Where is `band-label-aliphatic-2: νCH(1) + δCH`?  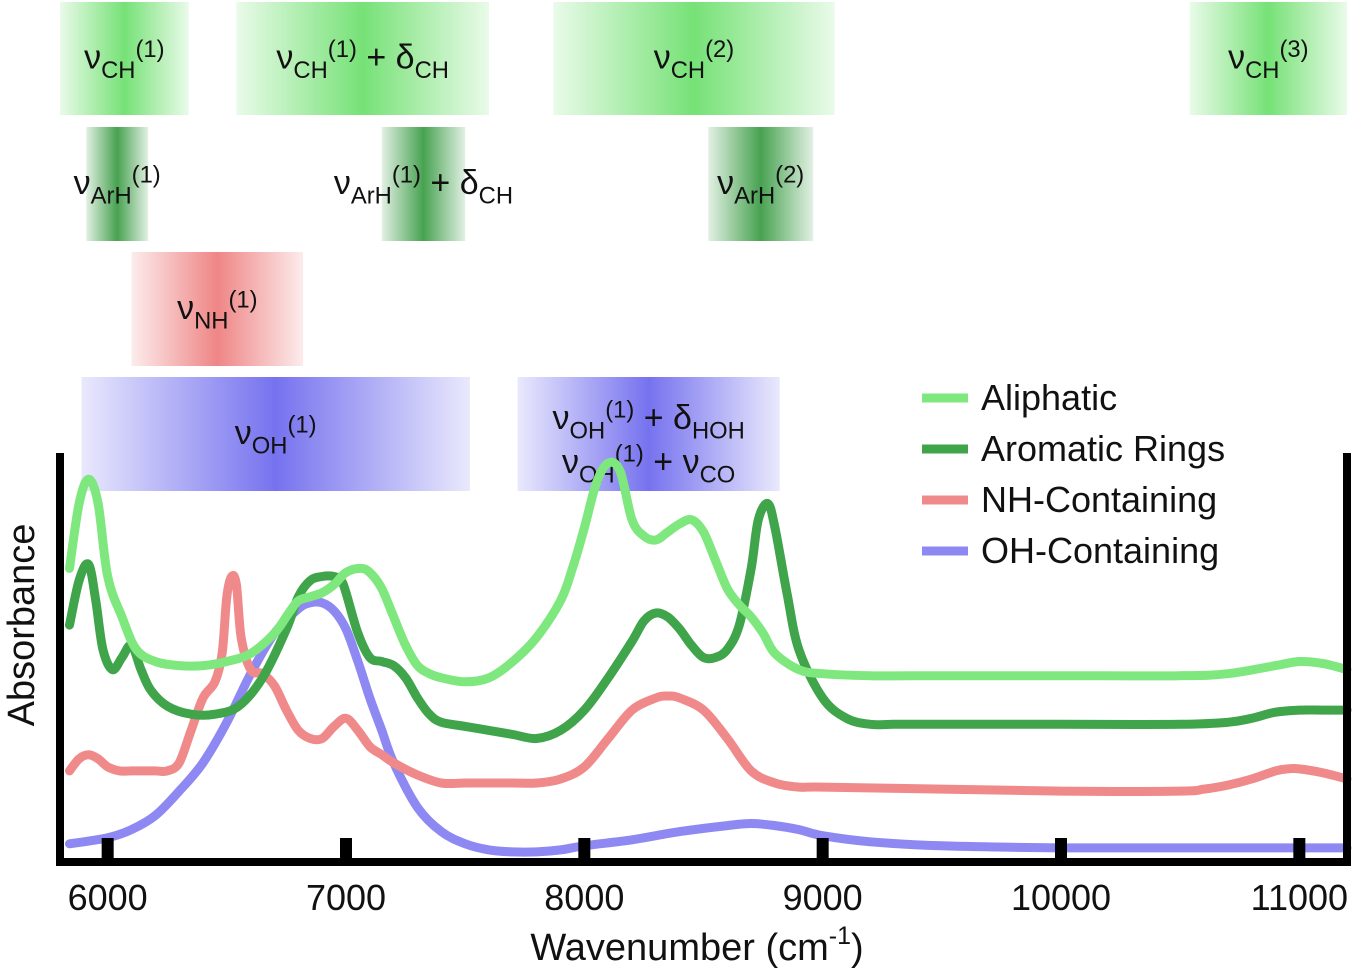 band-label-aliphatic-2: νCH(1) + δCH is located at coordinates (362, 60).